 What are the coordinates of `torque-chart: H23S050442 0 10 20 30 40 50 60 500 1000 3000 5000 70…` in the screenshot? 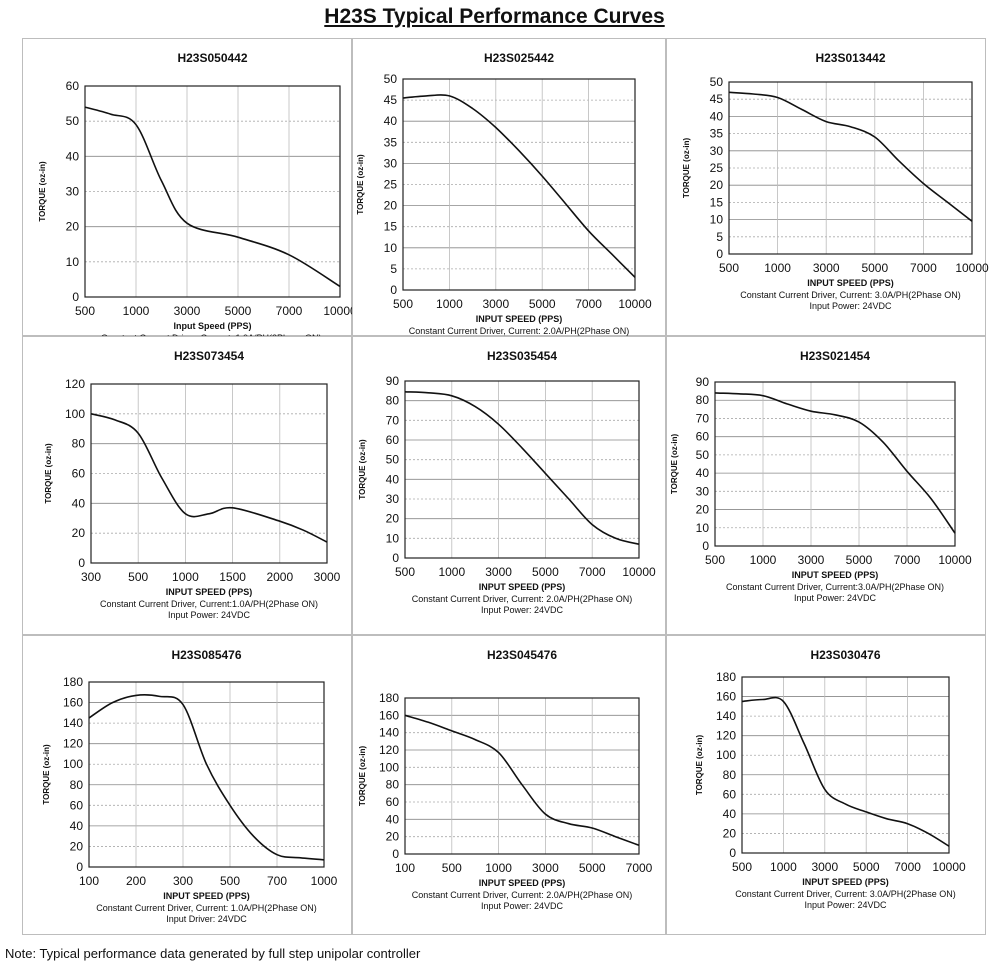 It's located at (197, 202).